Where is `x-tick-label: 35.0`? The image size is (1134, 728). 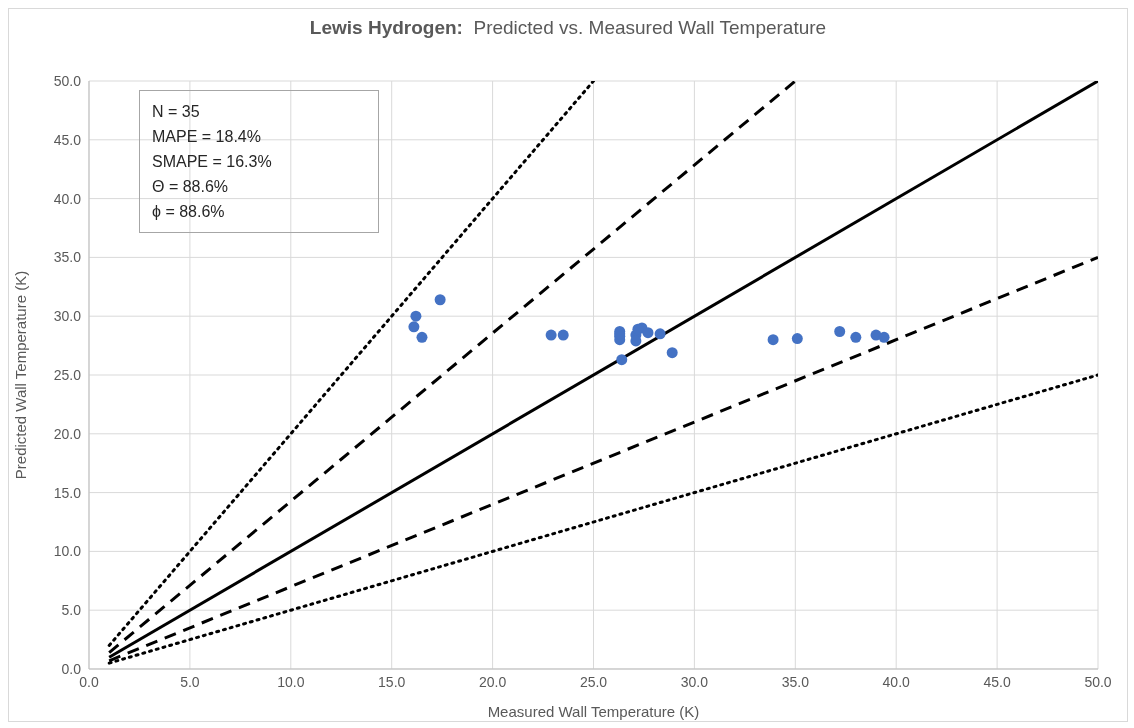 x-tick-label: 35.0 is located at coordinates (795, 681).